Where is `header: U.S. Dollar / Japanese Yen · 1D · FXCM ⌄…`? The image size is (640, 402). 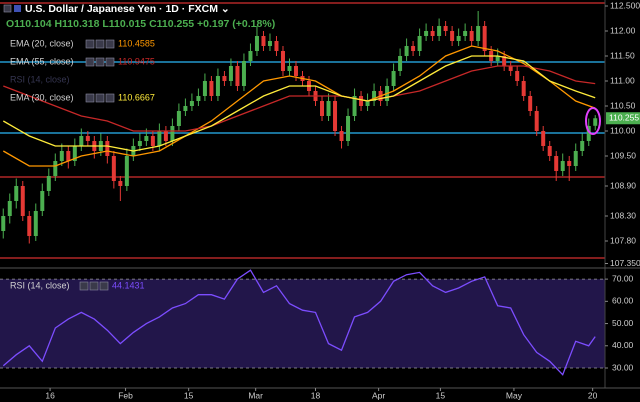
header: U.S. Dollar / Japanese Yen · 1D · FXCM ⌄… is located at coordinates (139, 16).